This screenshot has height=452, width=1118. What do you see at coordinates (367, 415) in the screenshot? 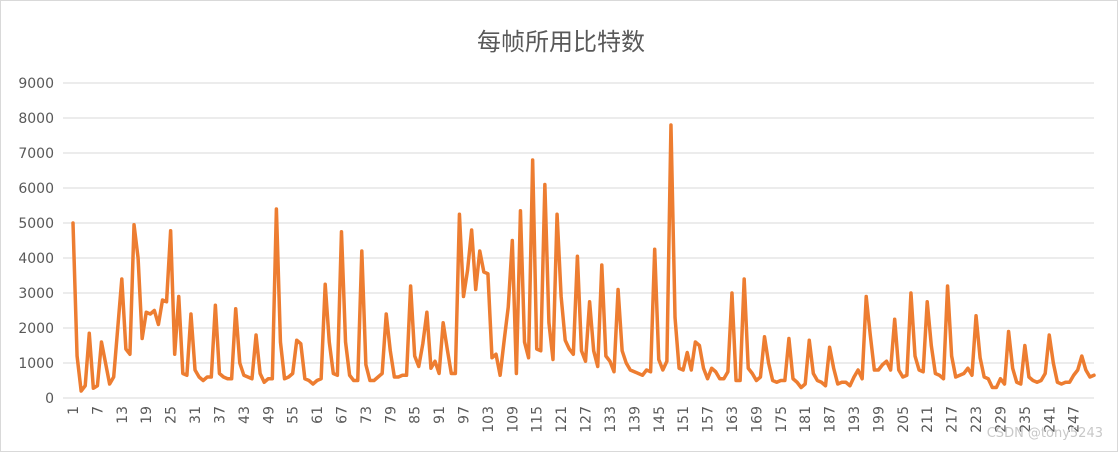
I see `x-tick-label: 73` at bounding box center [367, 415].